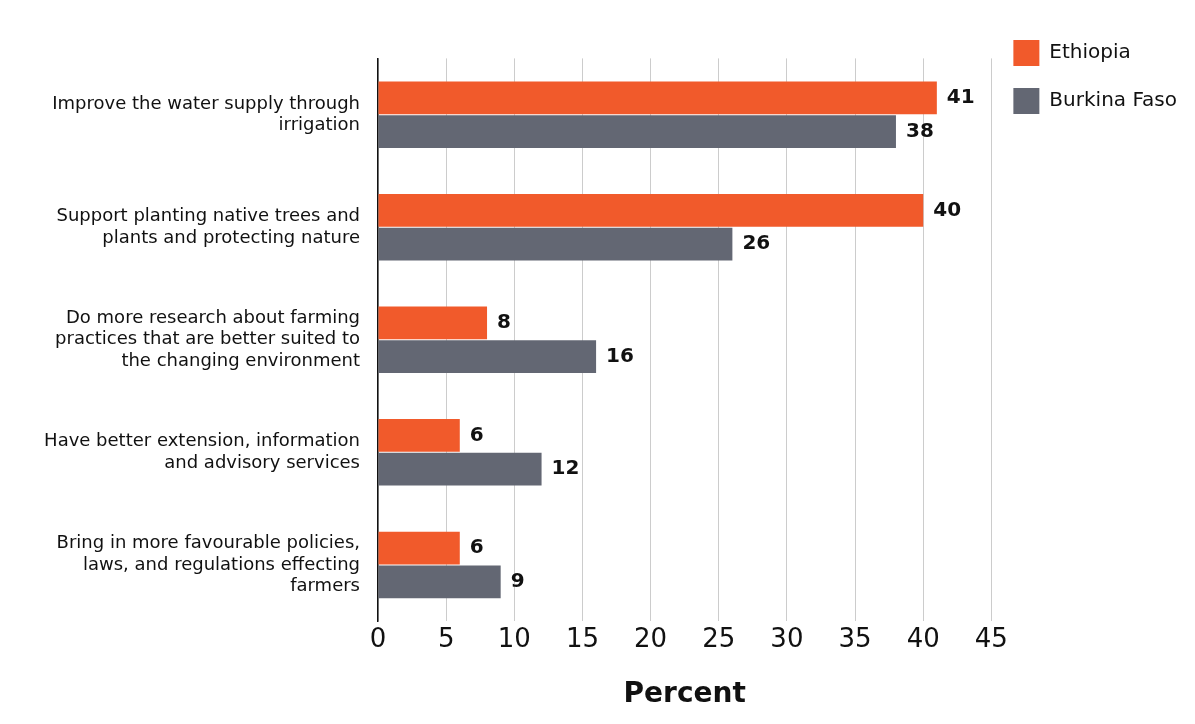  What do you see at coordinates (1113, 99) in the screenshot?
I see `legend-label: Burkina Faso` at bounding box center [1113, 99].